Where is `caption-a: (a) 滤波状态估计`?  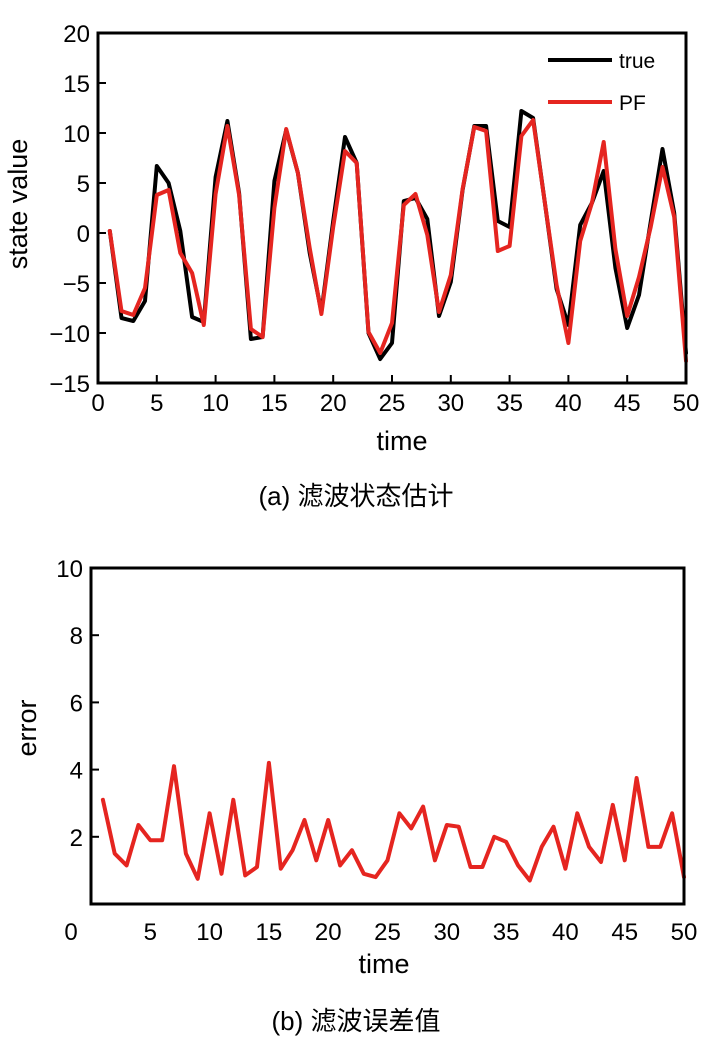
caption-a: (a) 滤波状态估计 is located at coordinates (355, 496).